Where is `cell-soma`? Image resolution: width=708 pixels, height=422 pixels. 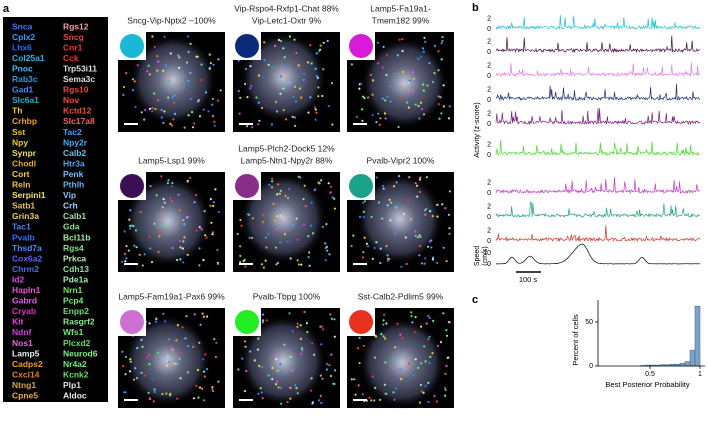 cell-soma is located at coordinates (399, 218).